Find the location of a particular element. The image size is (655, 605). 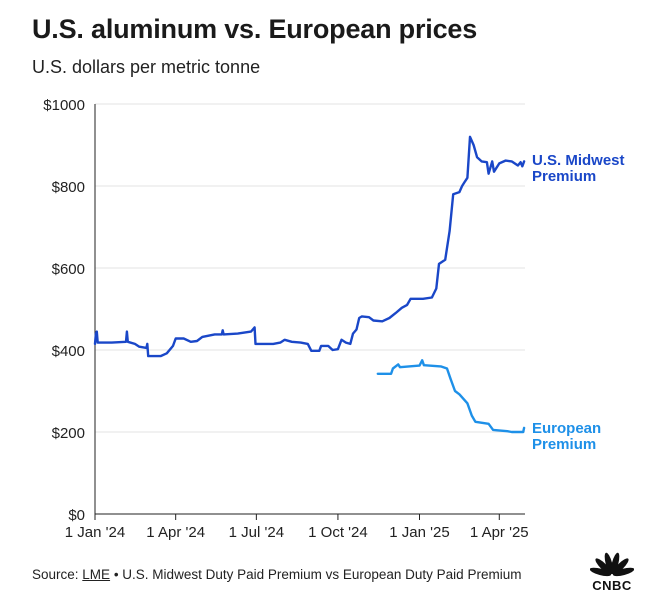

y-tick-label: $1000 is located at coordinates (64, 105).